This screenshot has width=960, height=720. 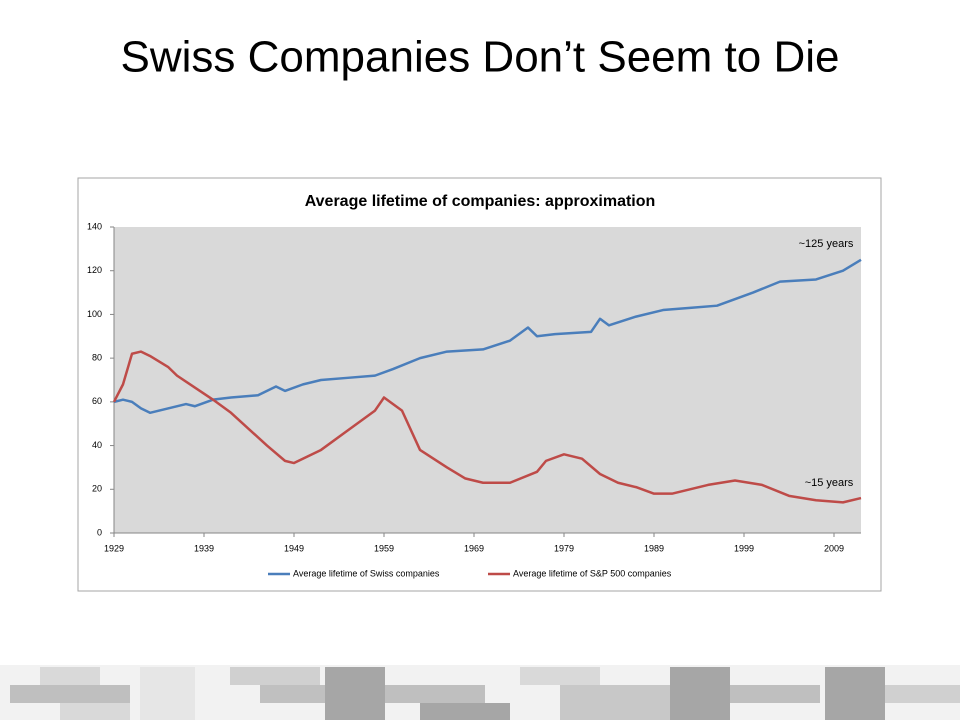 I want to click on legend-label: Average lifetime of S&P 500 companies, so click(x=592, y=573).